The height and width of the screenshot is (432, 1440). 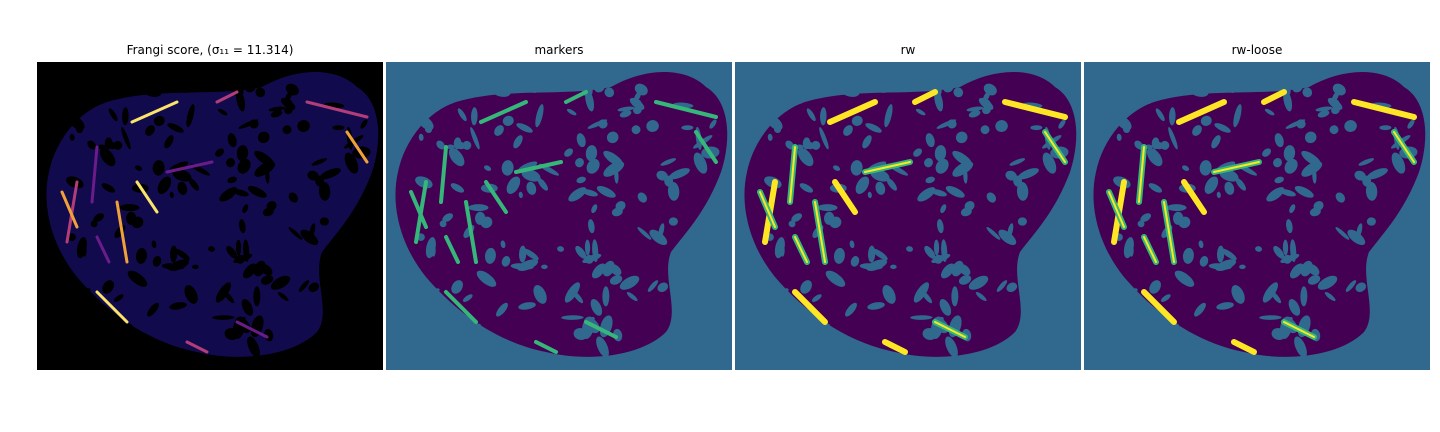 What do you see at coordinates (1257, 50) in the screenshot?
I see `rw-loose-panel-title: rw-loose` at bounding box center [1257, 50].